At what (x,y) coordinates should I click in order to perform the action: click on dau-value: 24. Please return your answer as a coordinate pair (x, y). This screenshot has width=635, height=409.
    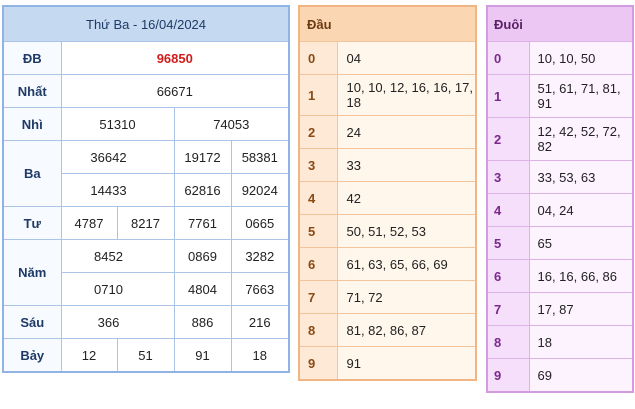
    Looking at the image, I should click on (406, 132).